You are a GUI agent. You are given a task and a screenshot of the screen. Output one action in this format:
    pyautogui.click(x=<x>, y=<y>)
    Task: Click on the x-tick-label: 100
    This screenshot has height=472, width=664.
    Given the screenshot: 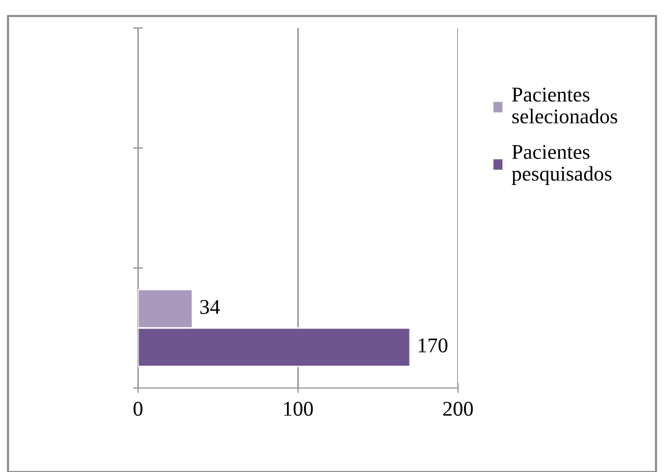 What is the action you would take?
    pyautogui.click(x=298, y=409)
    